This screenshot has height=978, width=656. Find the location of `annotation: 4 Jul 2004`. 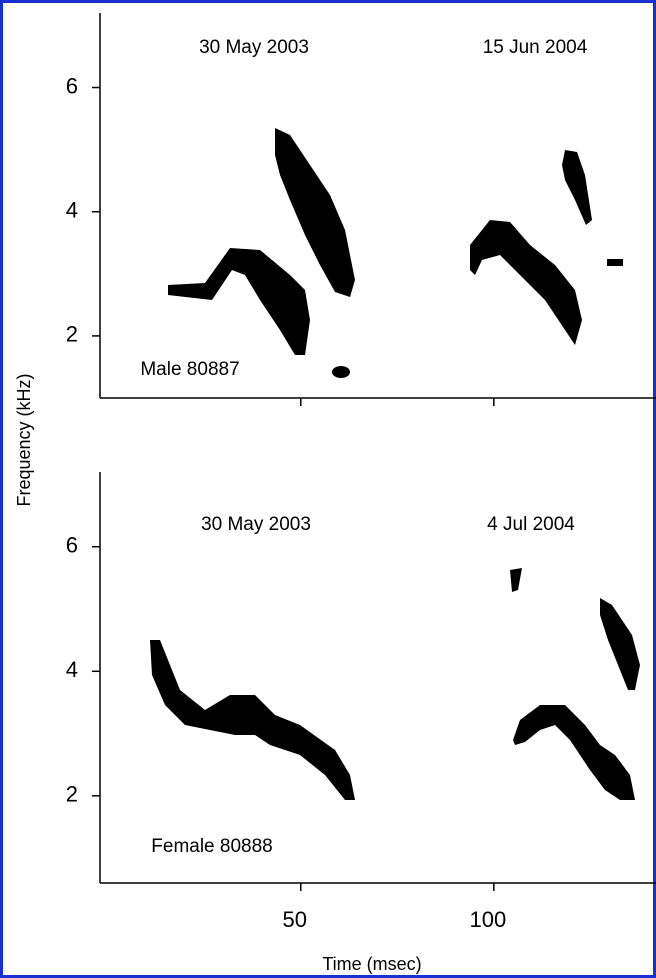

annotation: 4 Jul 2004 is located at coordinates (531, 524).